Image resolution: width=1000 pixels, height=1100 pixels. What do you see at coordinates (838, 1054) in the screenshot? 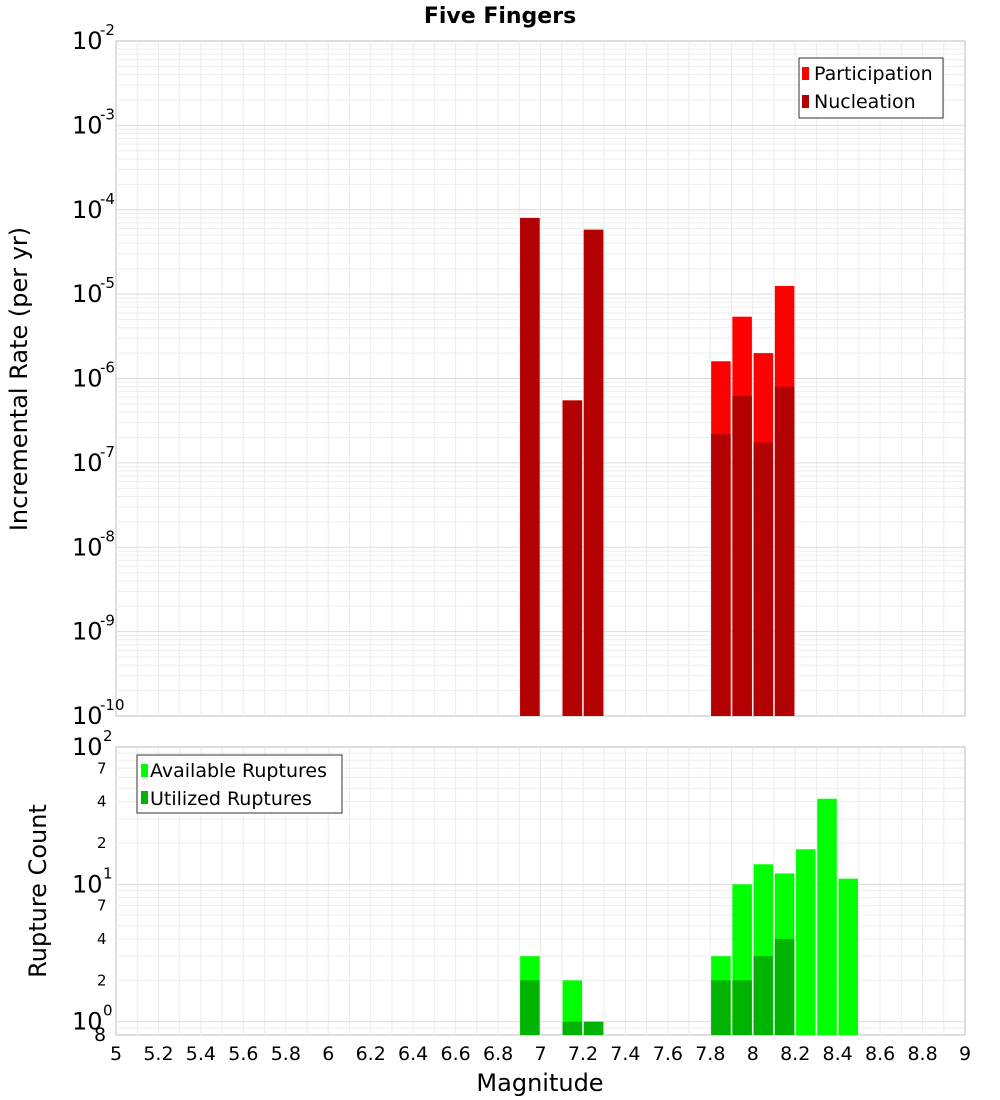
I see `x-tick-label: 8.4` at bounding box center [838, 1054].